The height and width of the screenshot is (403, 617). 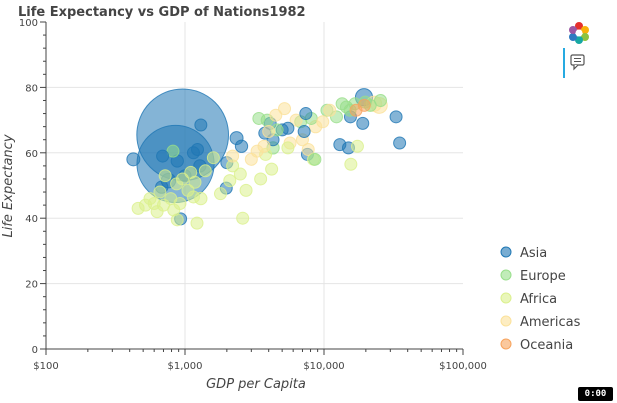 I want to click on y-tick-label: 40, so click(x=31, y=219).